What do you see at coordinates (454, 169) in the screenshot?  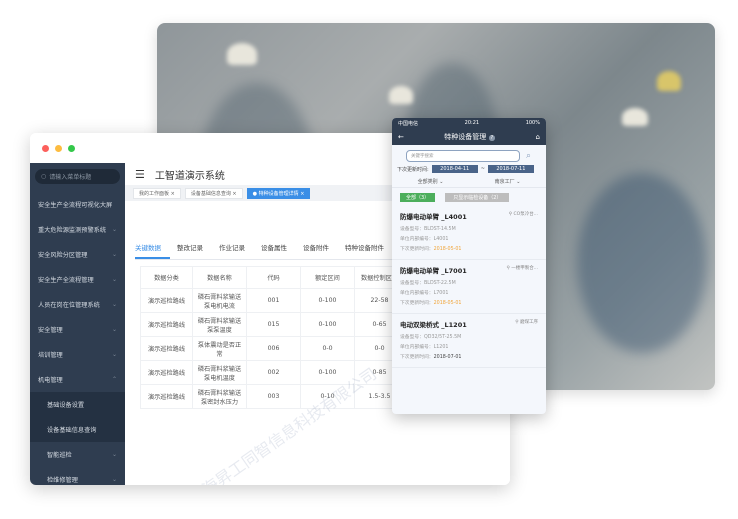 I see `date-from: 2018-04-11` at bounding box center [454, 169].